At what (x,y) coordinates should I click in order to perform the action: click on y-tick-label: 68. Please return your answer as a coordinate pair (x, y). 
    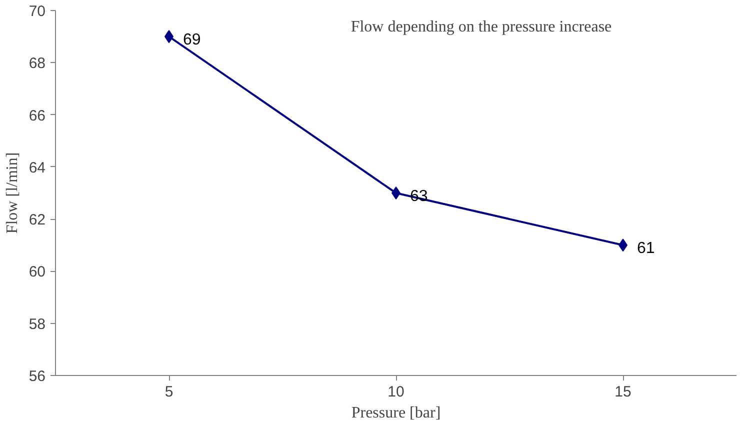
    Looking at the image, I should click on (37, 63).